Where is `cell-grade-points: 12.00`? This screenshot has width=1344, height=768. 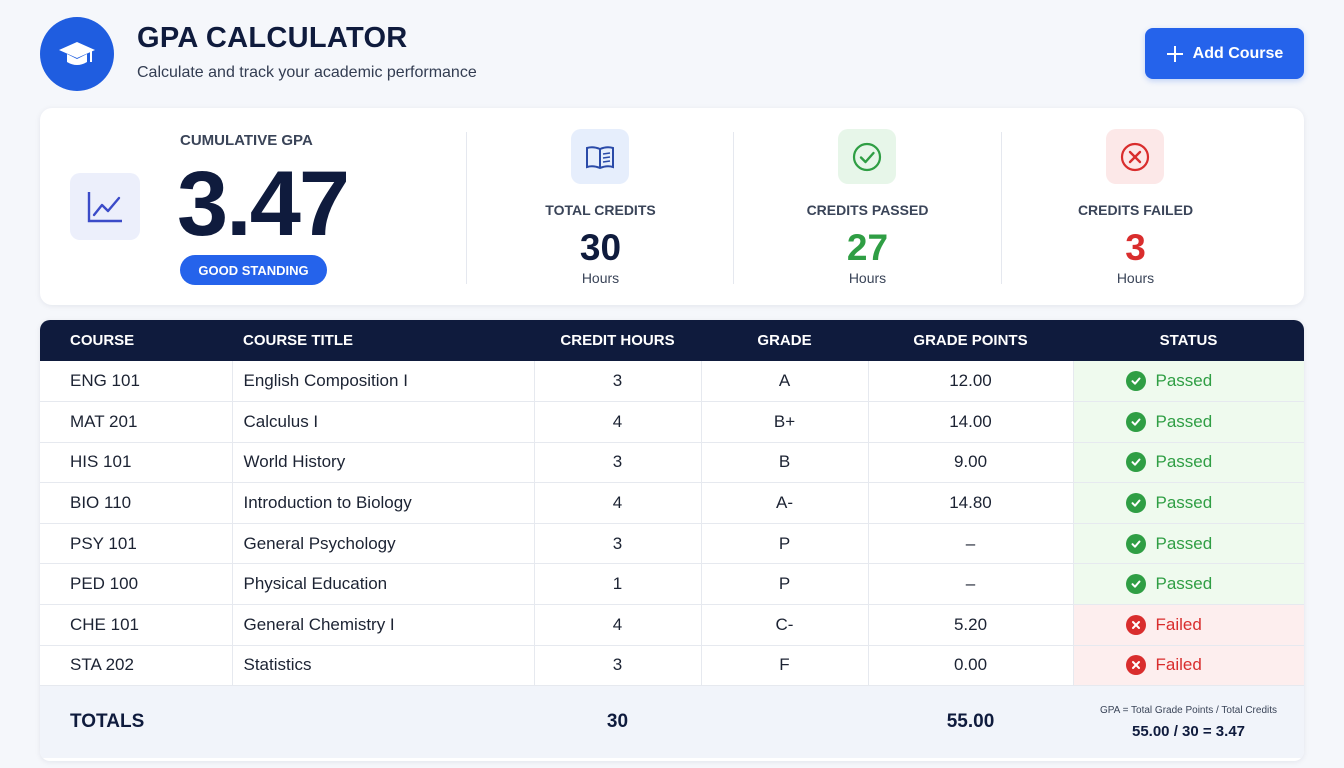
cell-grade-points: 12.00 is located at coordinates (971, 382).